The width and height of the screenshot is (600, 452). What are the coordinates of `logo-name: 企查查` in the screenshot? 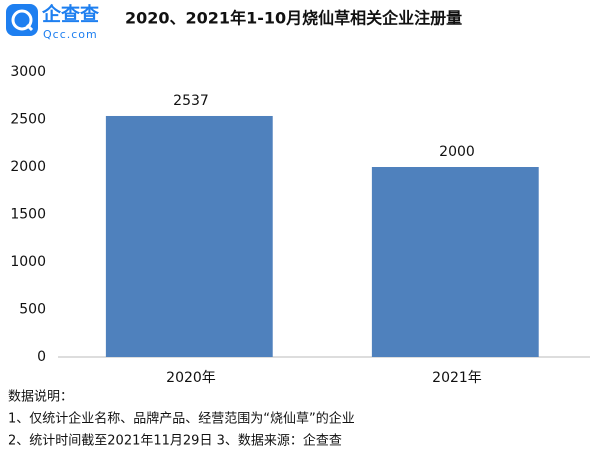 It's located at (70, 14).